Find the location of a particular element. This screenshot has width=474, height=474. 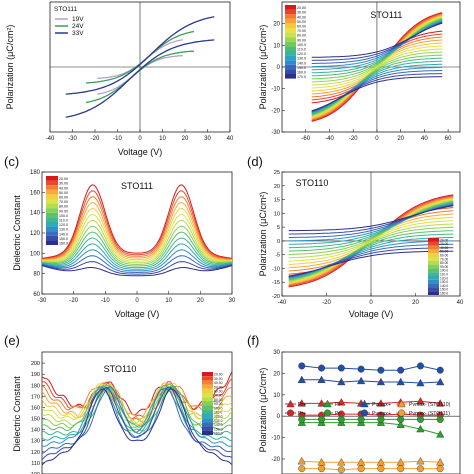

y-tick-label: 180 is located at coordinates (35, 173).